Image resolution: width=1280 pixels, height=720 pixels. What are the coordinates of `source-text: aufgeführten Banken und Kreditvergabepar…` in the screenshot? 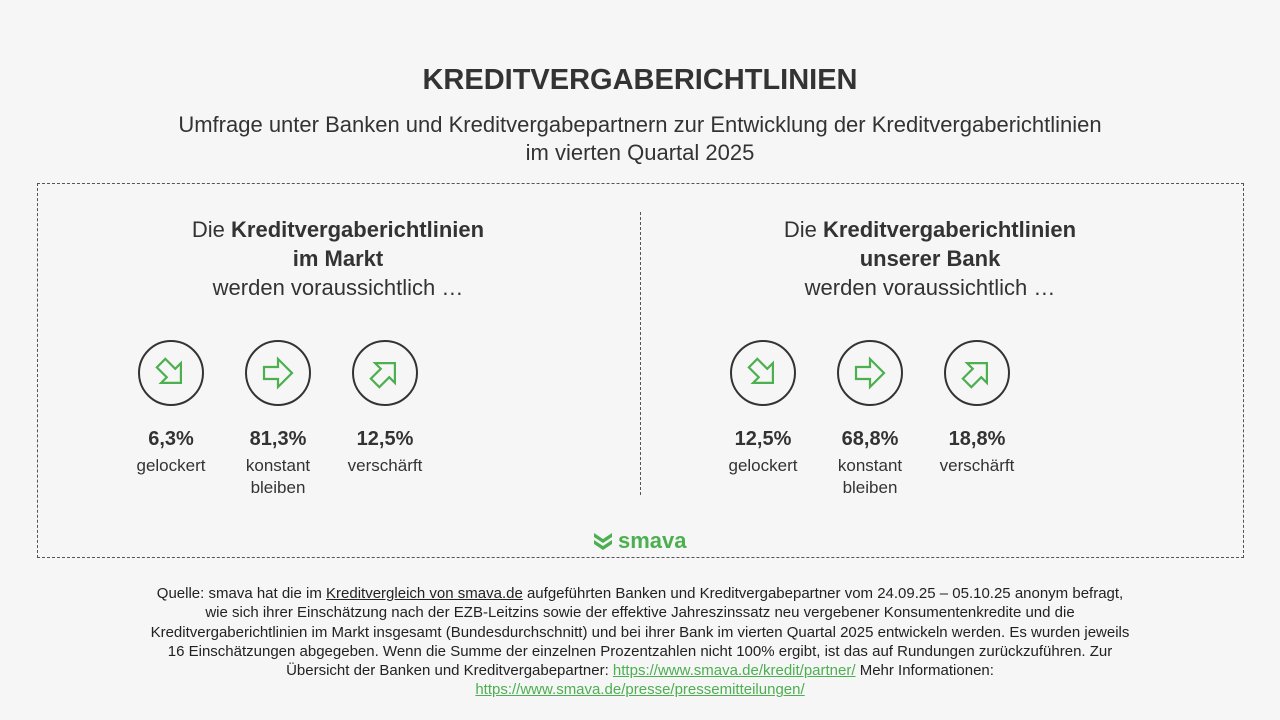 It's located at (640, 632).